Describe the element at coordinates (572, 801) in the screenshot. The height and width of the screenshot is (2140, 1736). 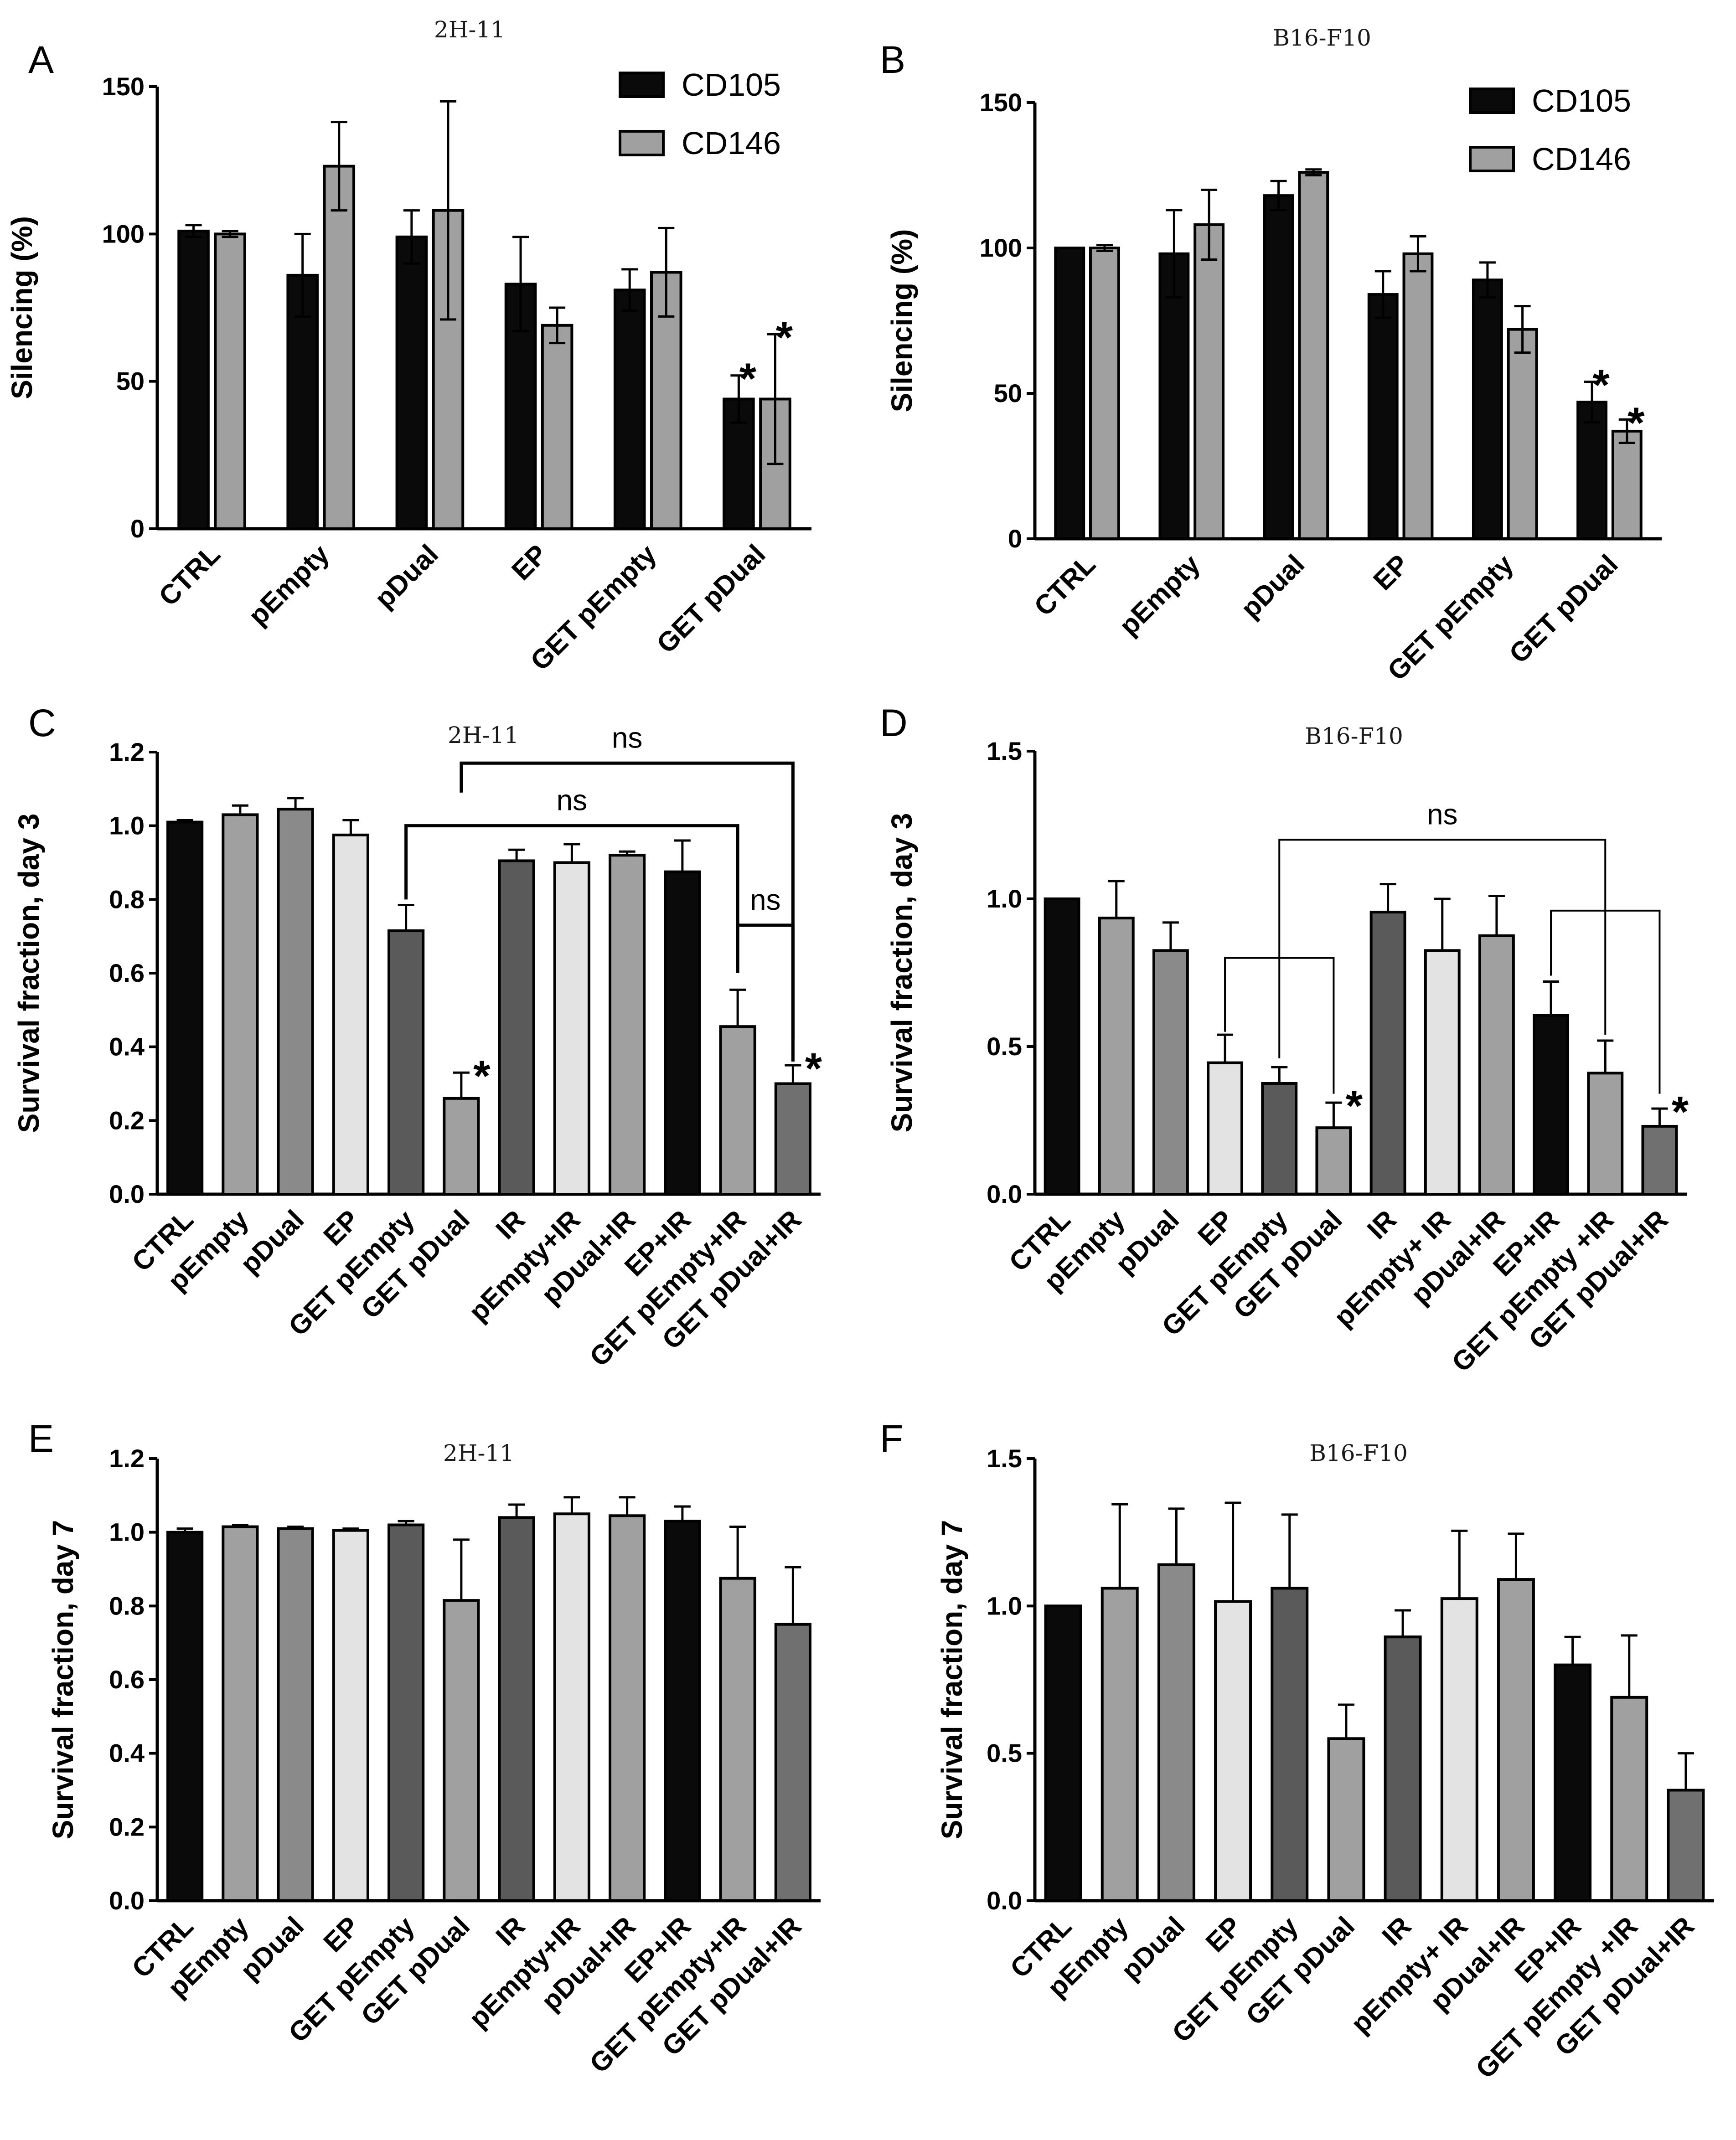
I see `bracket-label: ns` at that location.